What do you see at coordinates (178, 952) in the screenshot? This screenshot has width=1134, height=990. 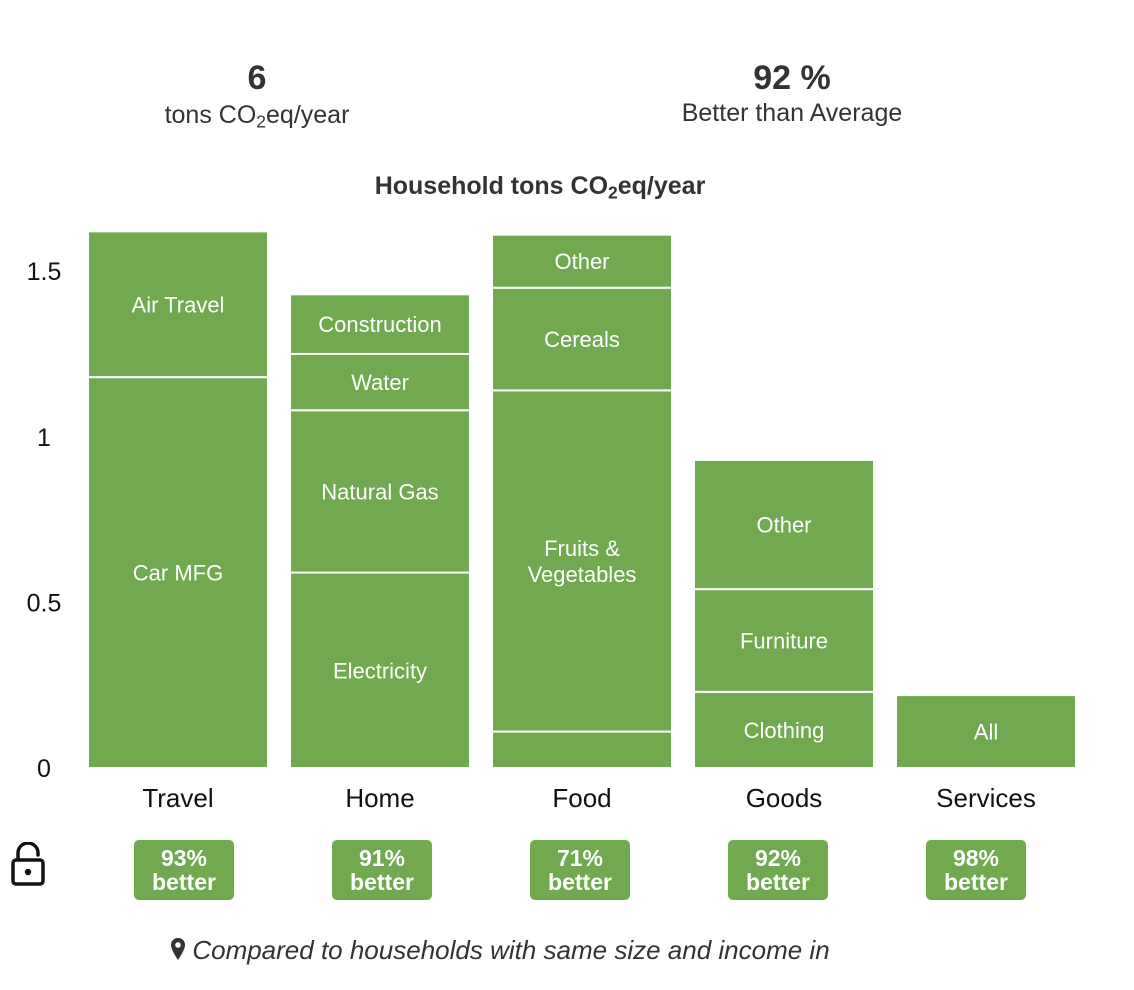 I see `map-pin-icon` at bounding box center [178, 952].